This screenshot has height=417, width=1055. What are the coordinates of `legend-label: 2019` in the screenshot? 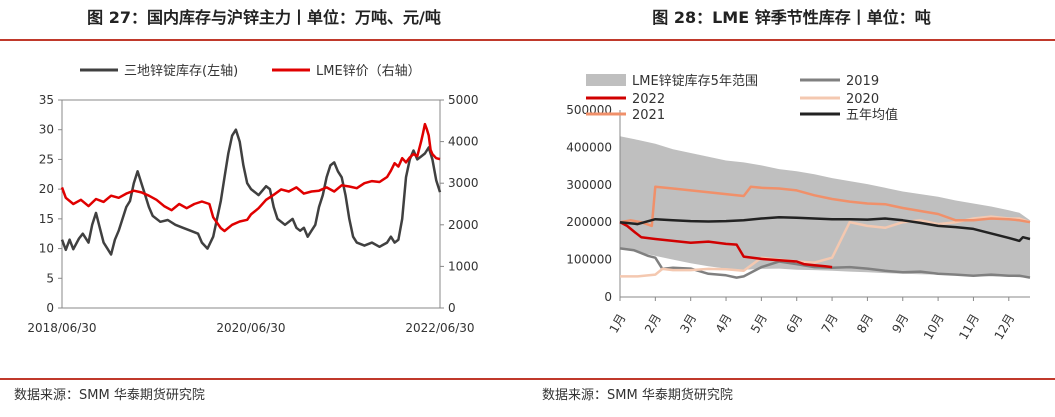 It's located at (862, 81).